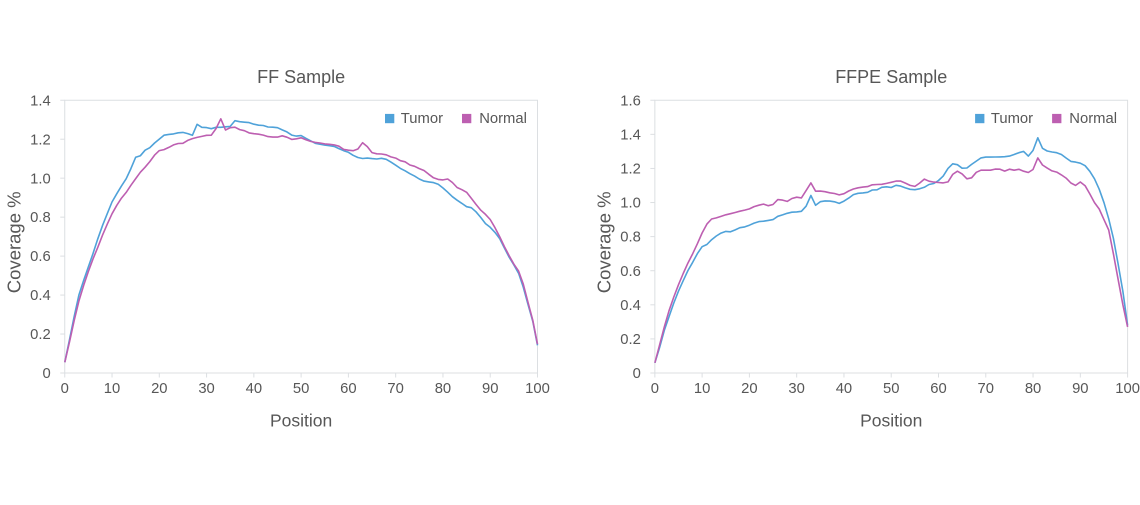 The height and width of the screenshot is (505, 1140). I want to click on svg-text: 1.6, so click(630, 101).